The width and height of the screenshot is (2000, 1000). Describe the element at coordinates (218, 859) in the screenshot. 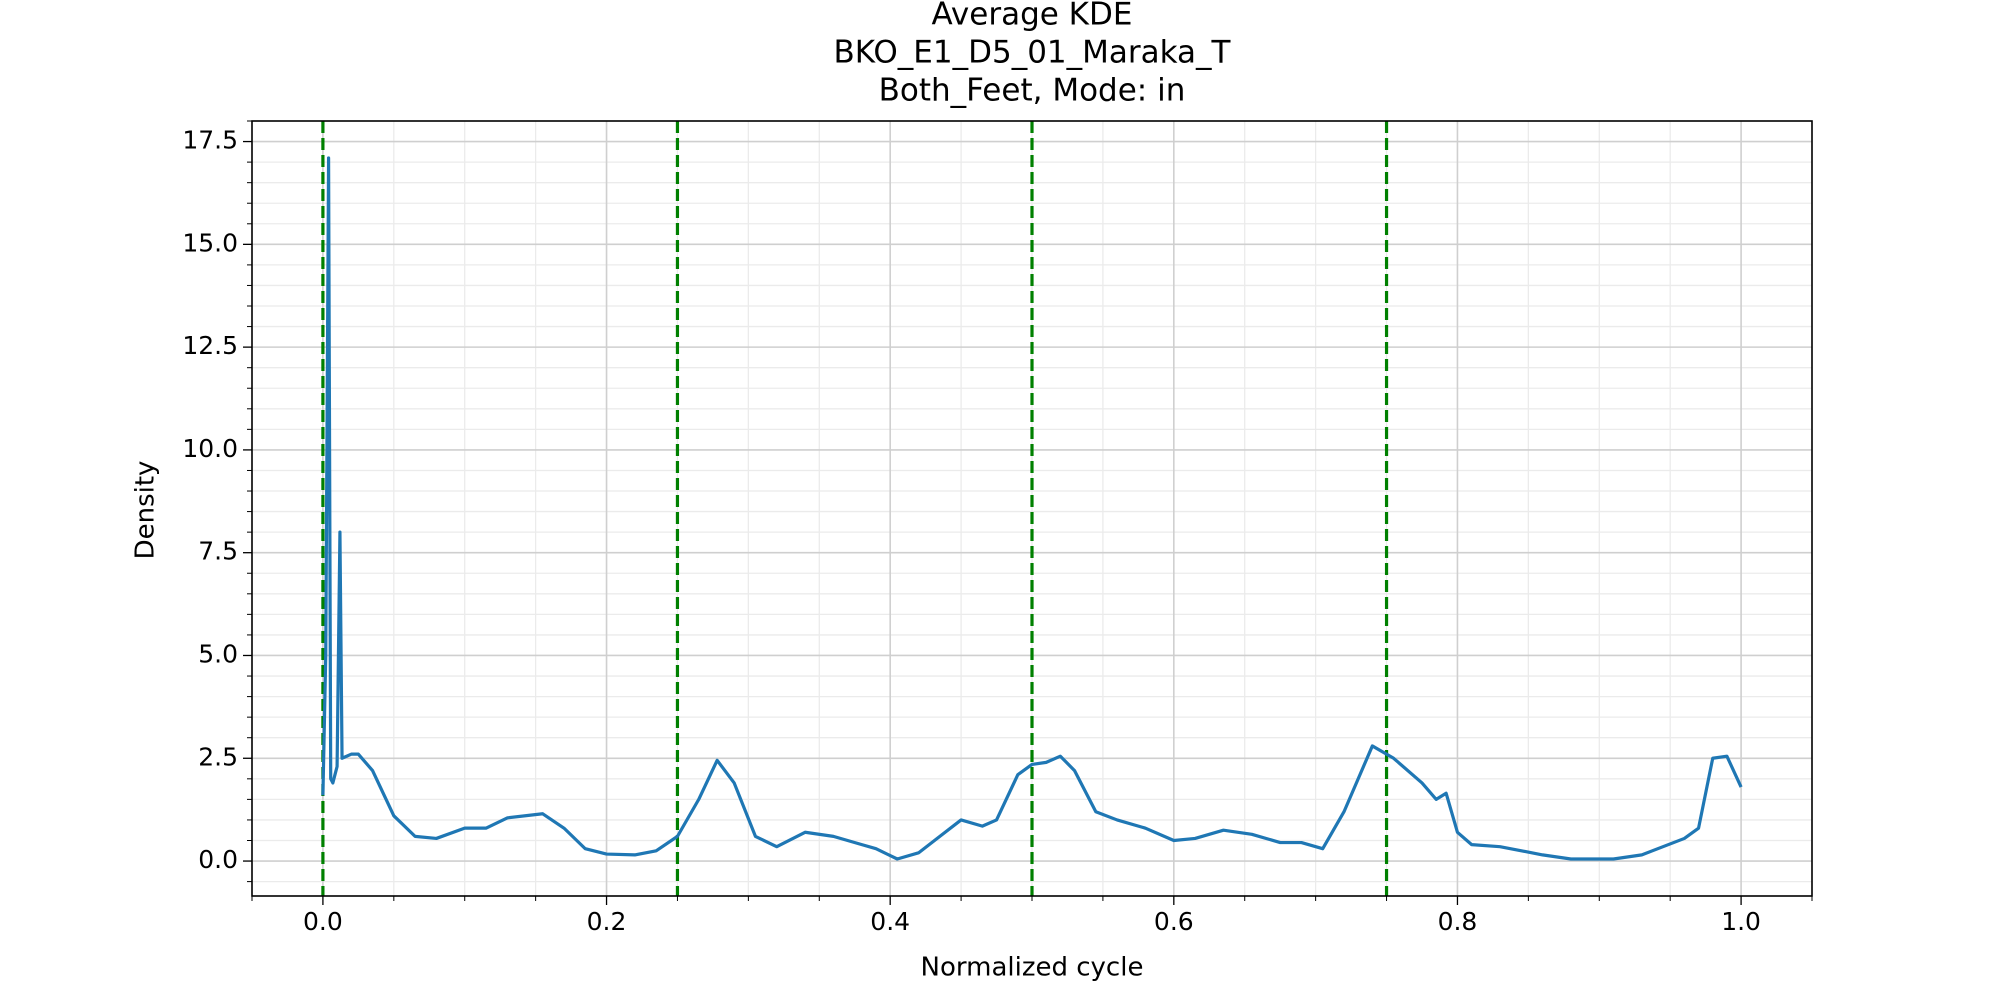

I see `y-tick-label: 0.0` at that location.